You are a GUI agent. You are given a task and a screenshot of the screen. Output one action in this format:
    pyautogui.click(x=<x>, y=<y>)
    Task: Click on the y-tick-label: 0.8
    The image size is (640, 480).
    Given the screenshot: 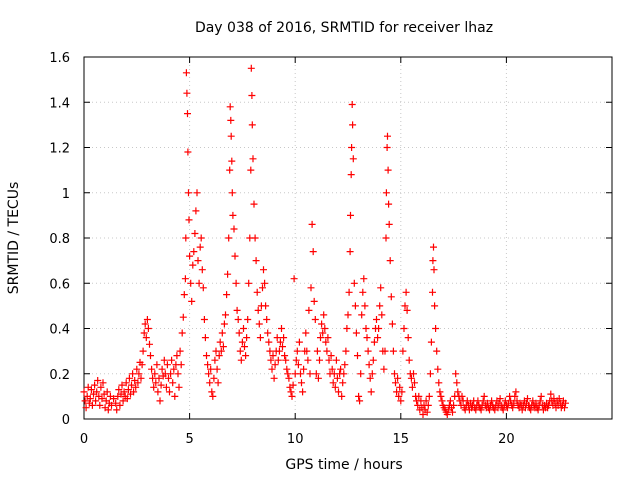 What is the action you would take?
    pyautogui.click(x=59, y=239)
    